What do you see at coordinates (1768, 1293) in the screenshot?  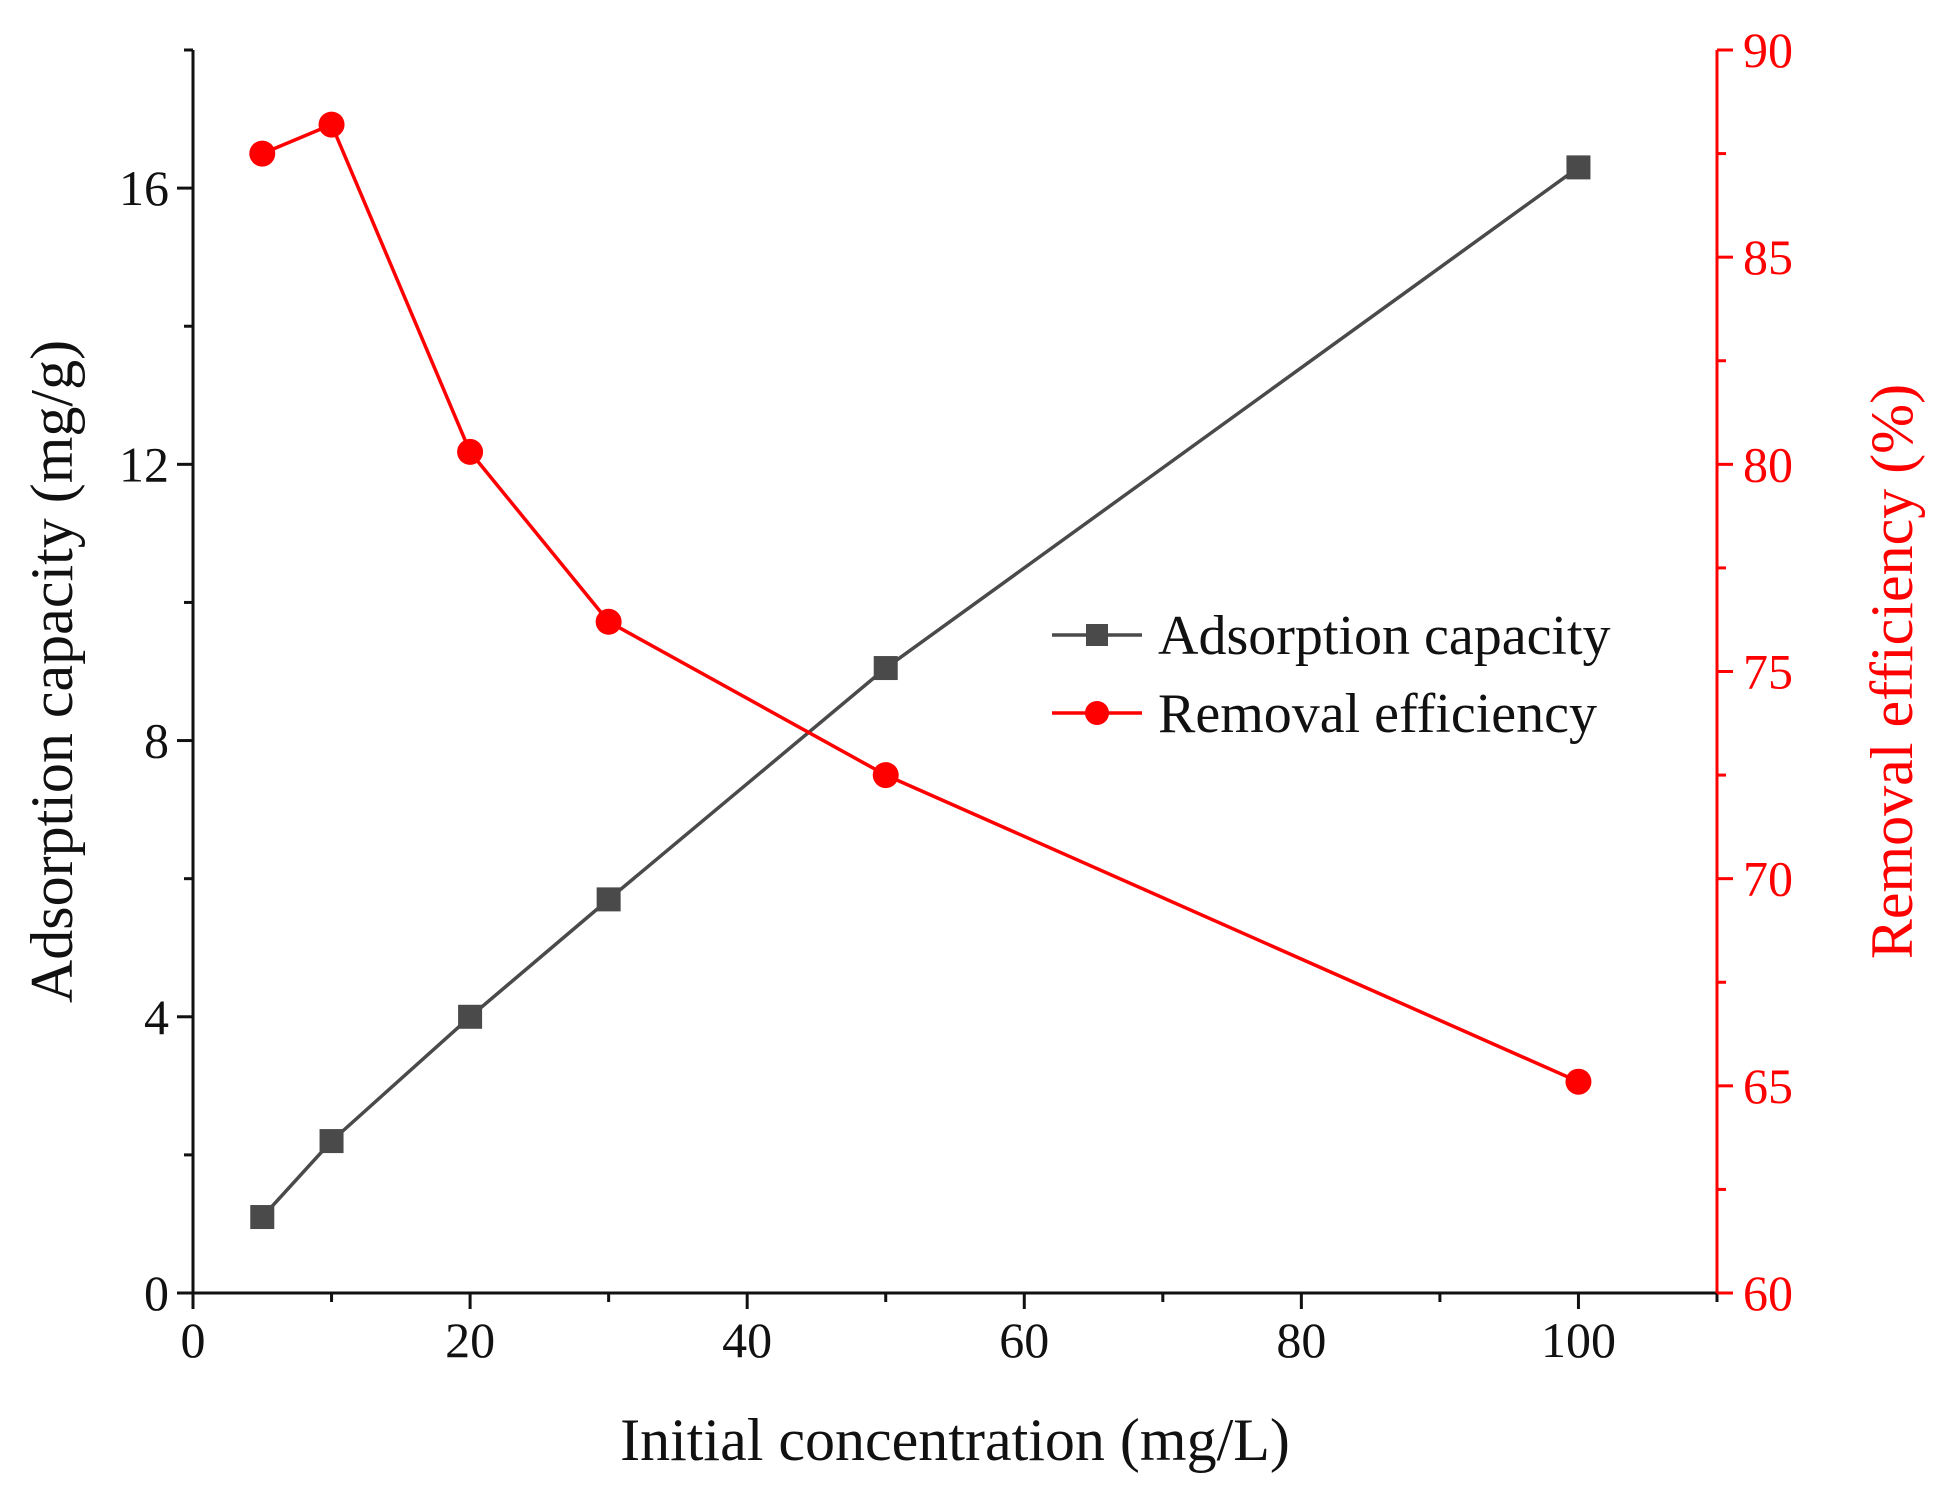 I see `y2-tick-label: 60` at bounding box center [1768, 1293].